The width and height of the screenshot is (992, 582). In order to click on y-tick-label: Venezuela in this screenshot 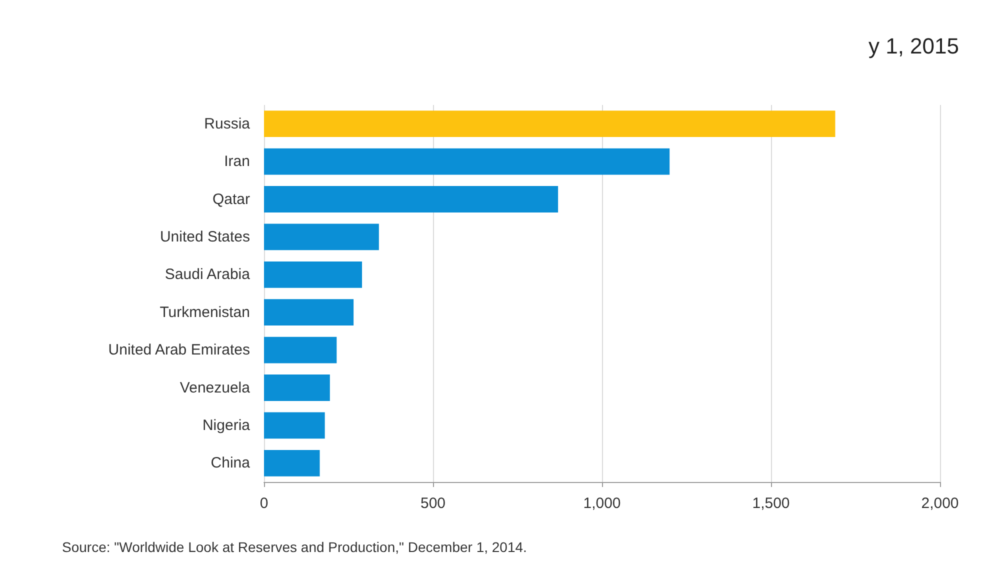, I will do `click(215, 387)`.